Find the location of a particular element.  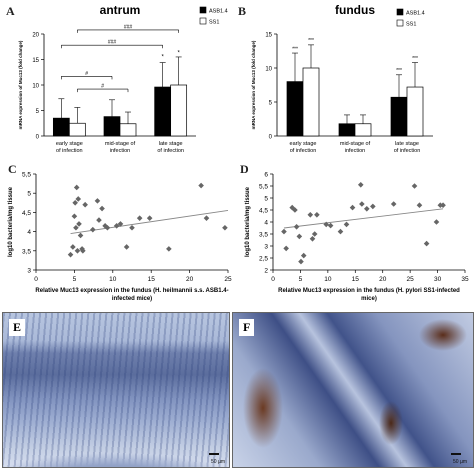

y-axis-label: mRNA expression of Muc13 (fold change) is located at coordinates (20, 84).